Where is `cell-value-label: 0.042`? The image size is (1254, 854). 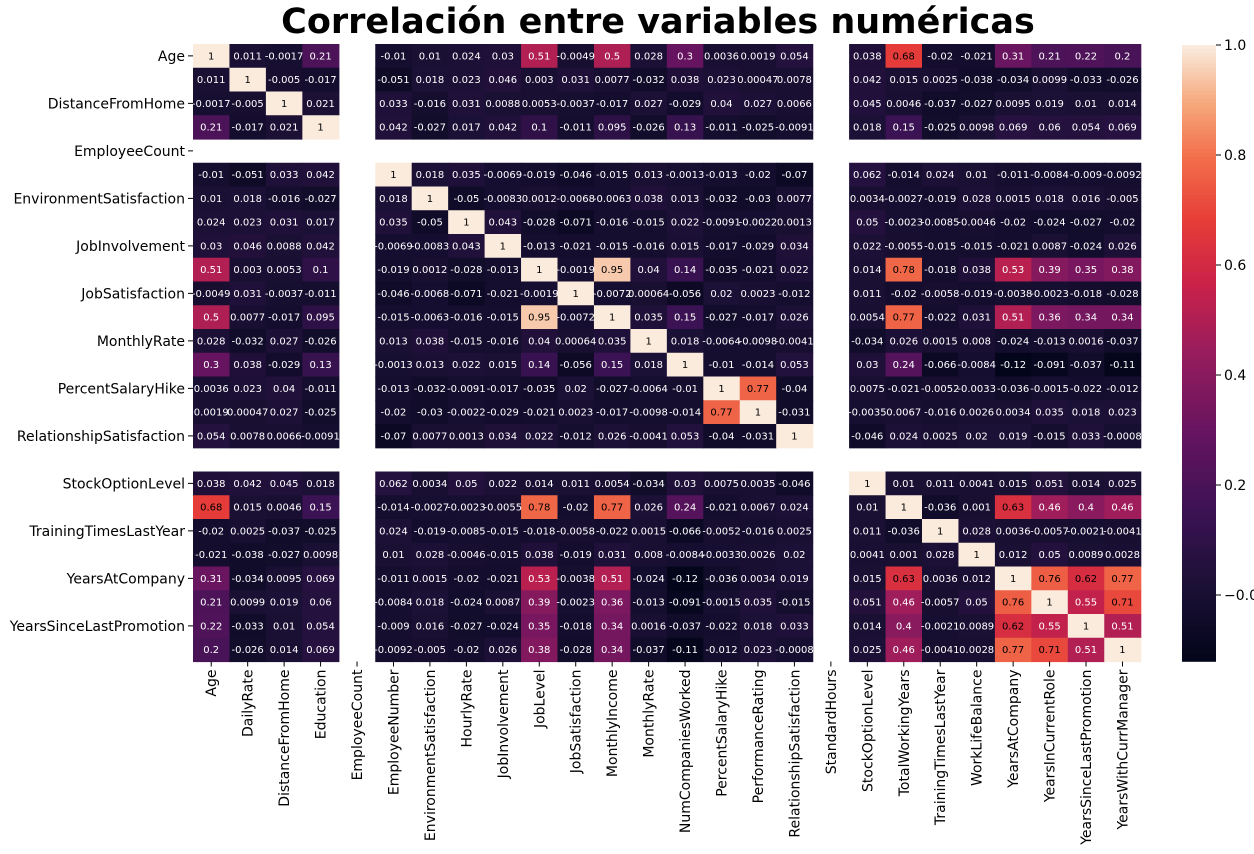
cell-value-label: 0.042 is located at coordinates (867, 80).